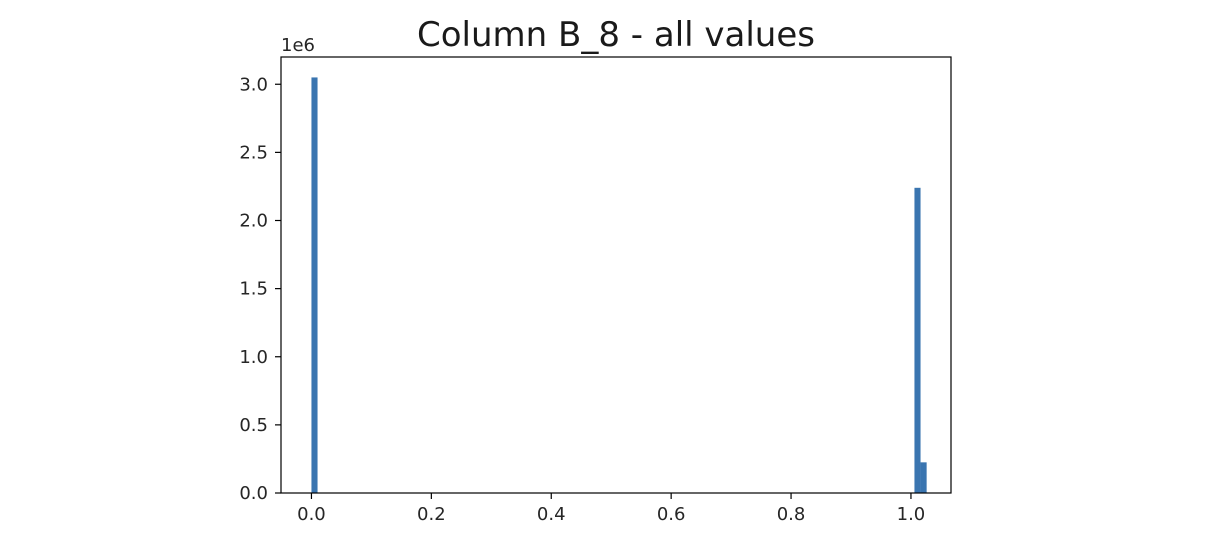 This screenshot has height=546, width=1218. Describe the element at coordinates (253, 84) in the screenshot. I see `y-tick-label: 3.0` at that location.